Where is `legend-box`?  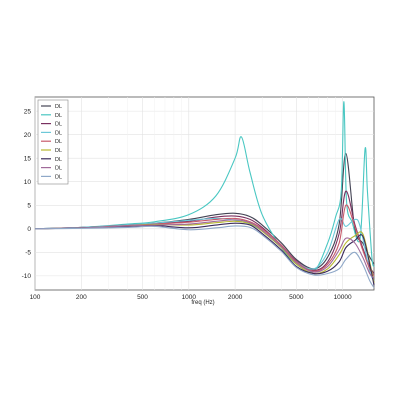 legend-box is located at coordinates (53, 142).